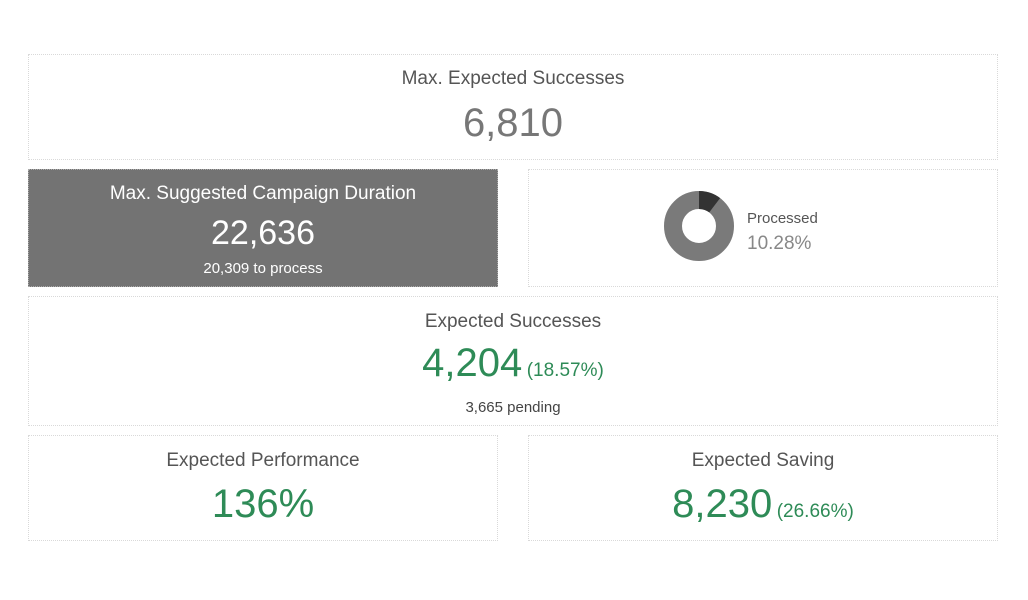 The image size is (1028, 600). I want to click on card-title: Expected Performance, so click(263, 460).